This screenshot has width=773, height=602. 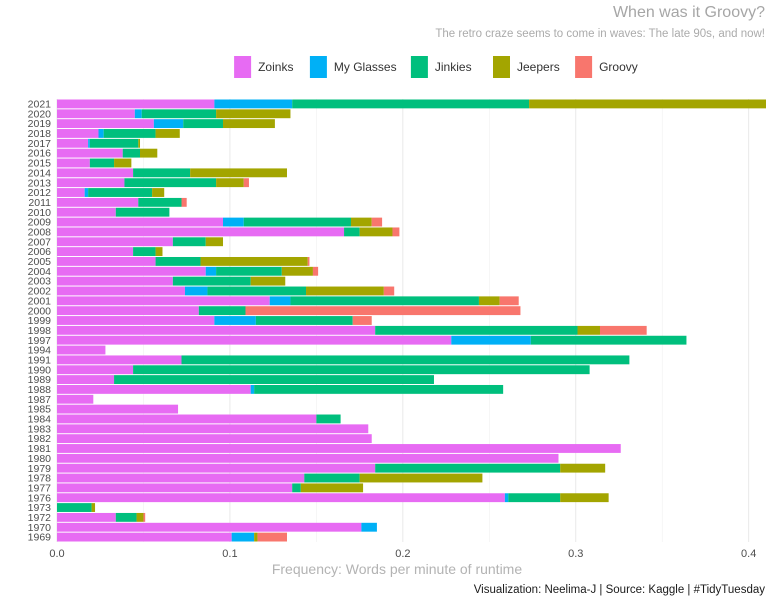 I want to click on y-tick-label: 1982, so click(x=40, y=439).